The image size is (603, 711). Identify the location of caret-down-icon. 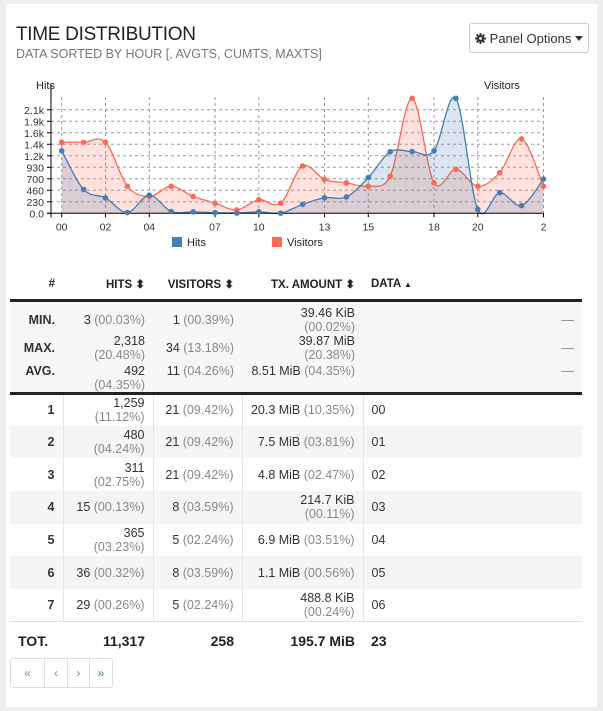
(579, 38).